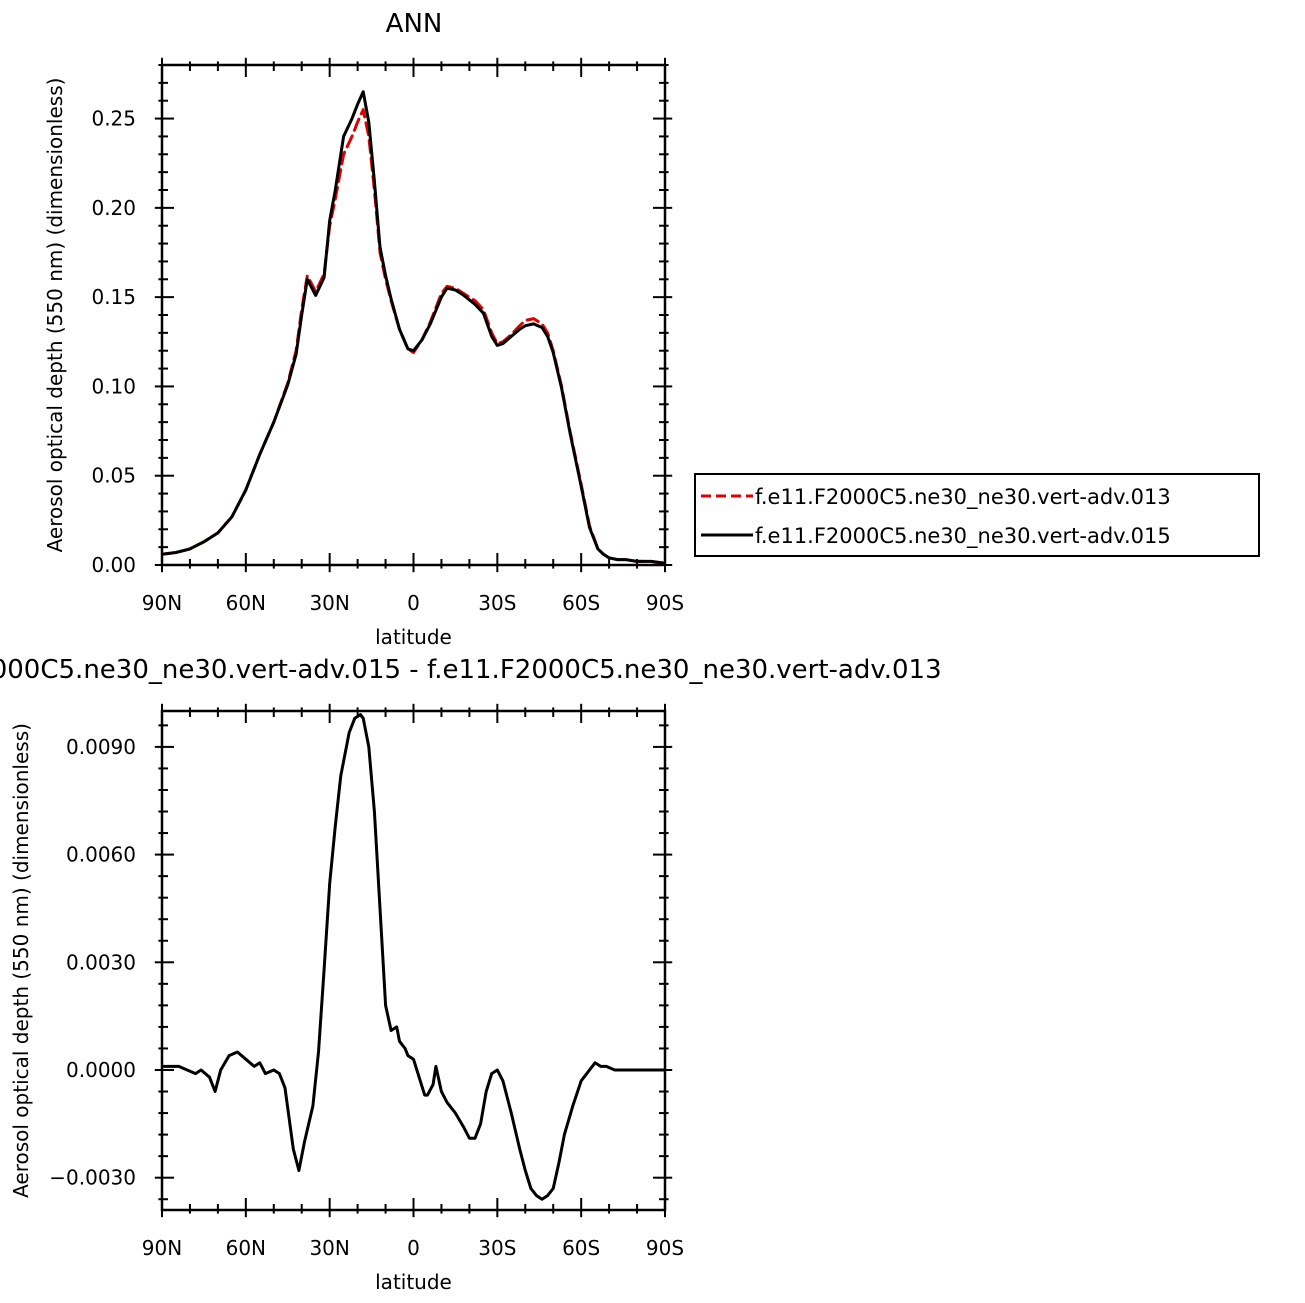 The width and height of the screenshot is (1305, 1303). What do you see at coordinates (101, 747) in the screenshot?
I see `y-tick-label: 0.0090` at bounding box center [101, 747].